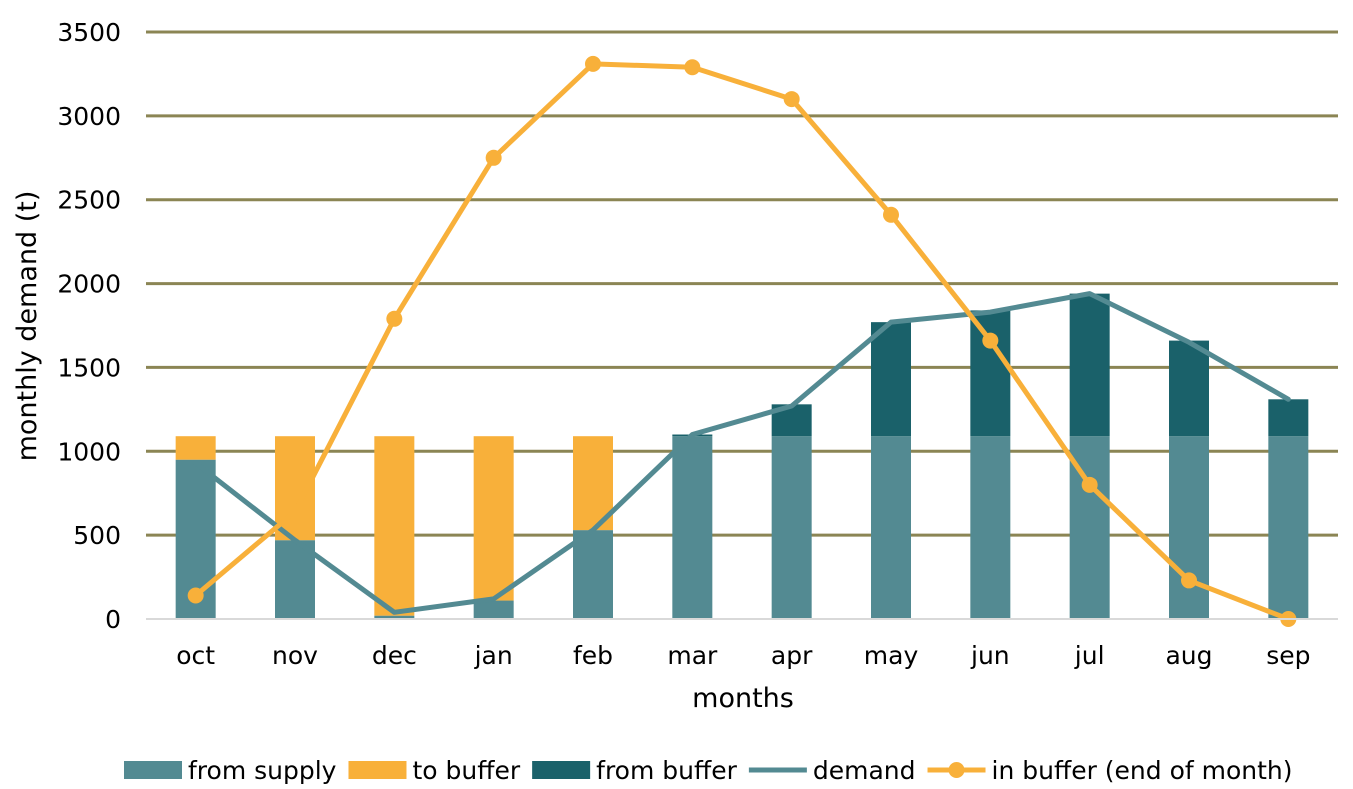  I want to click on x-tick-label: jan, so click(493, 655).